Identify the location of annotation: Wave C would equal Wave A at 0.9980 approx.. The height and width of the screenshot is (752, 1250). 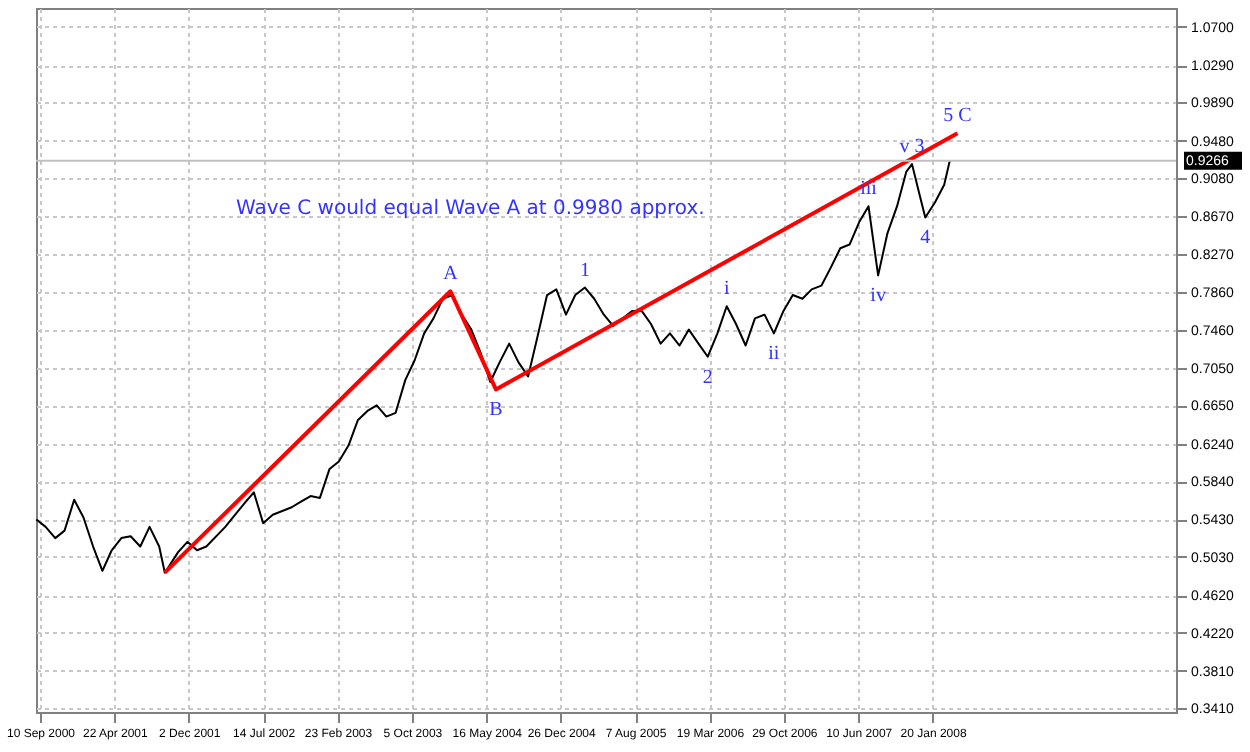
(470, 209).